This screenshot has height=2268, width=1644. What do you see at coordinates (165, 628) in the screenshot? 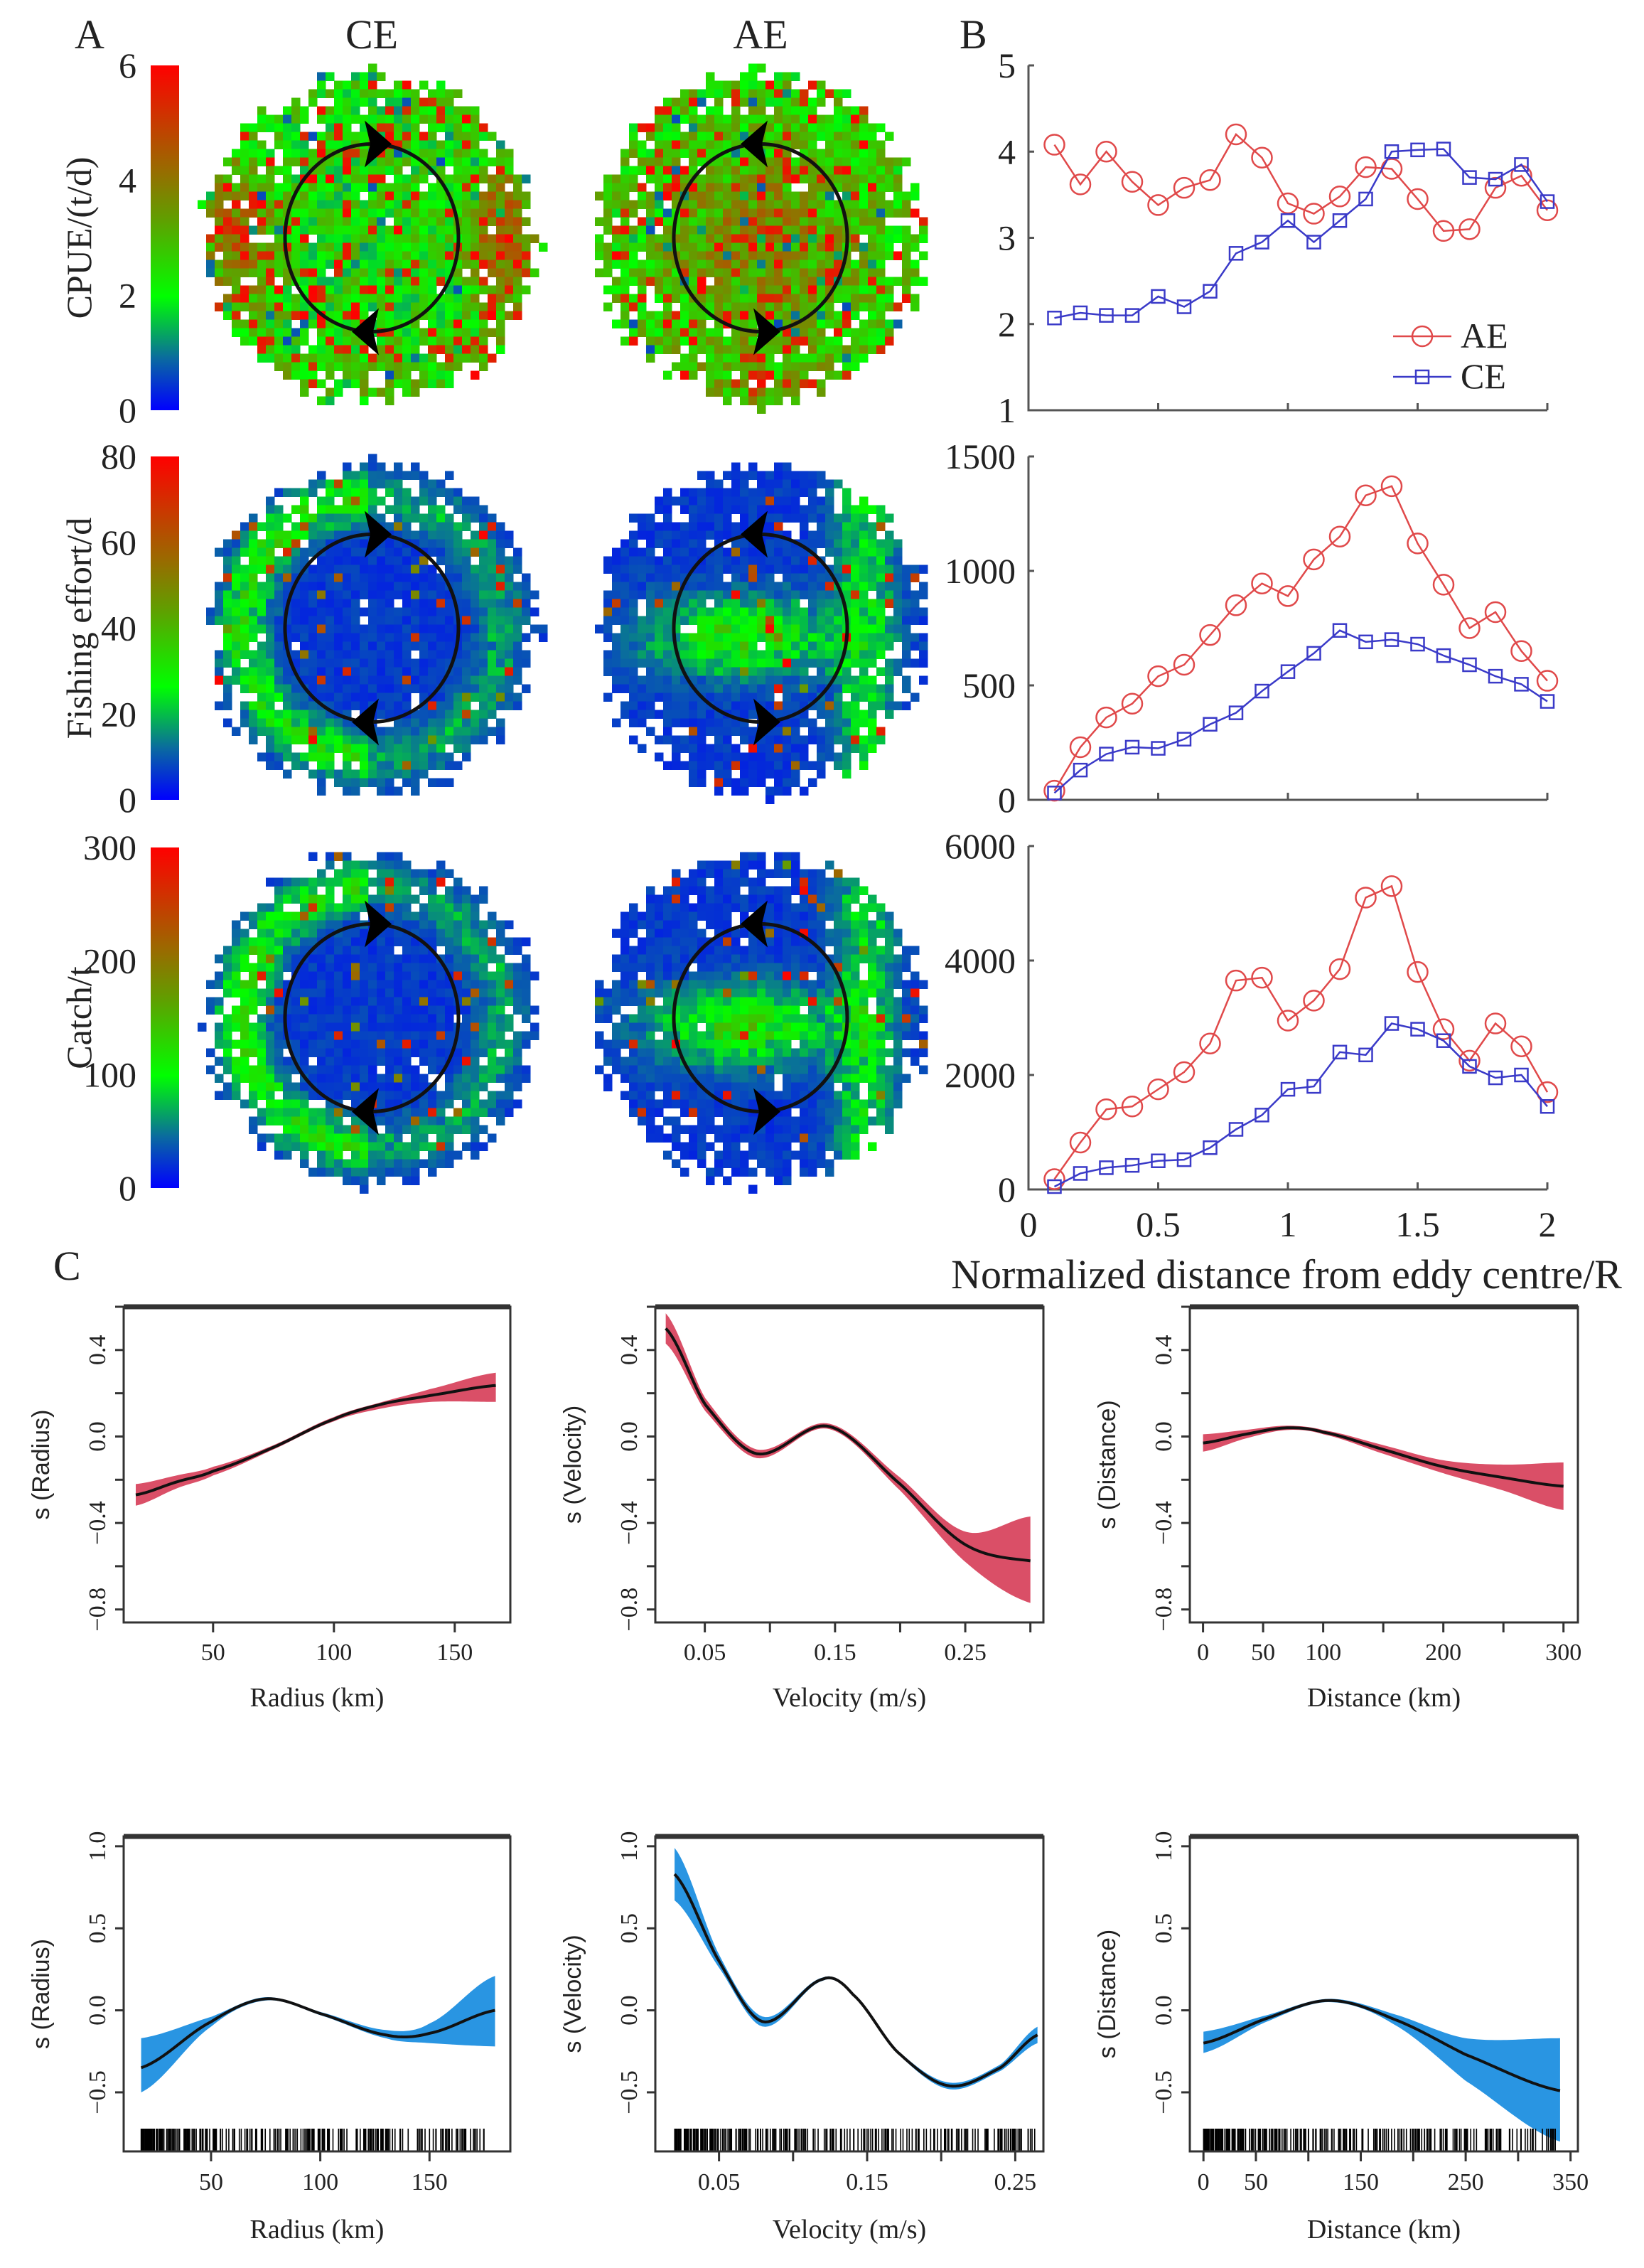
I see `colorbar` at bounding box center [165, 628].